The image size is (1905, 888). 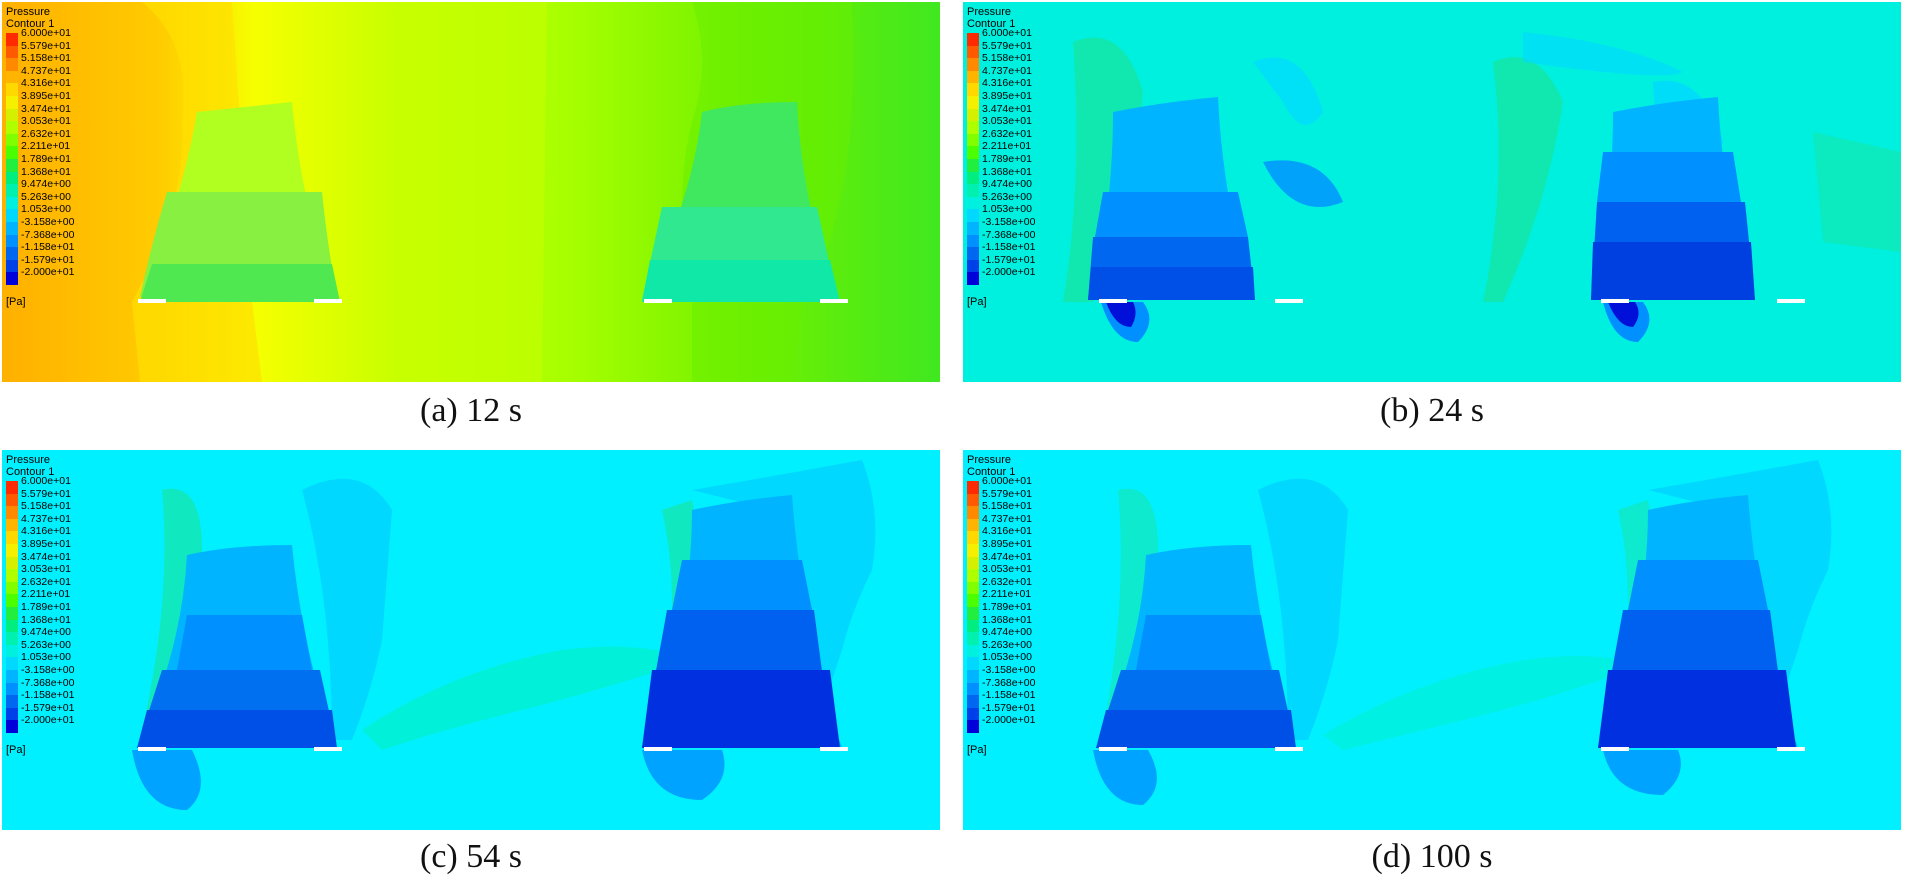 What do you see at coordinates (471, 410) in the screenshot?
I see `caption-a: (a) 12 s` at bounding box center [471, 410].